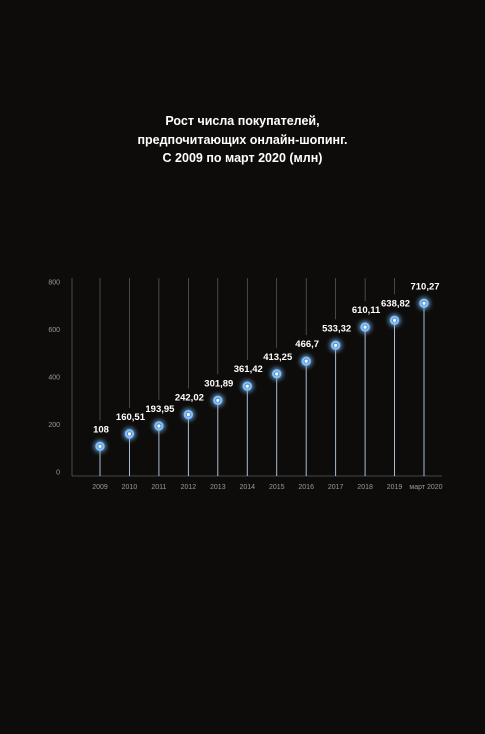 The height and width of the screenshot is (734, 485). I want to click on value-label: 361,42, so click(248, 369).